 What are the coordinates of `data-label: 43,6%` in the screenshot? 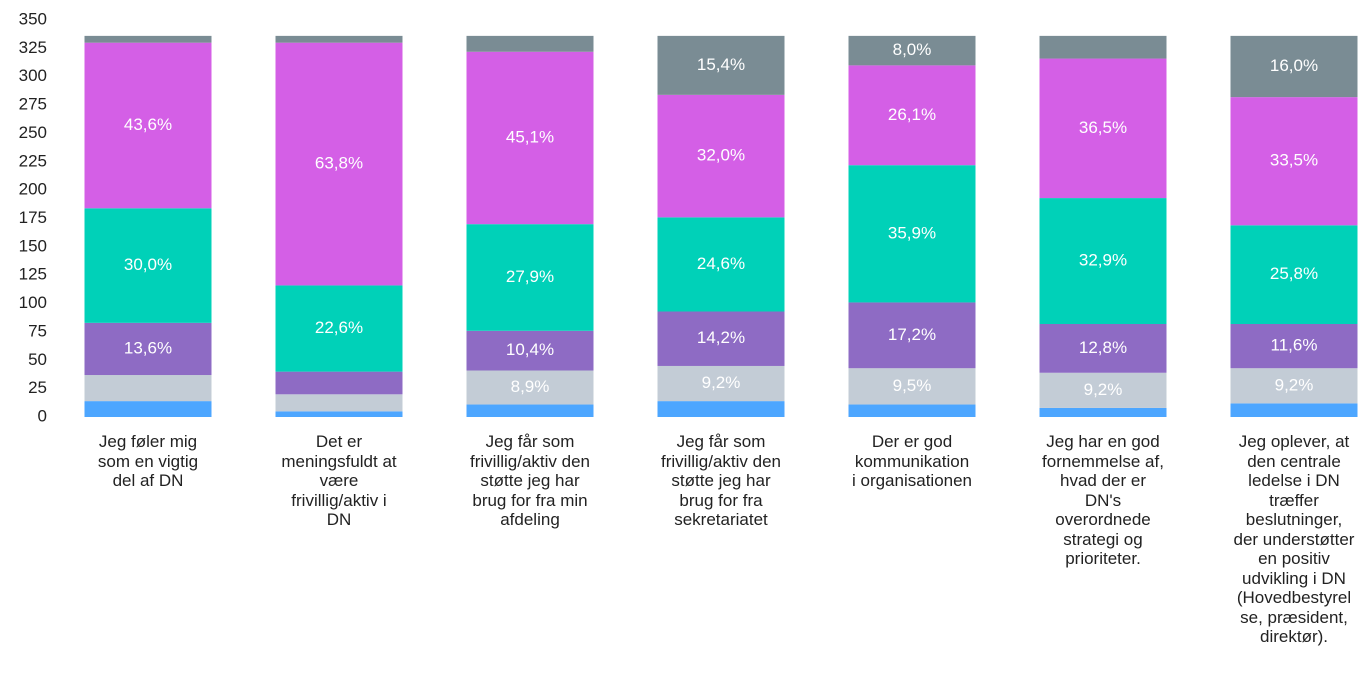 It's located at (148, 124).